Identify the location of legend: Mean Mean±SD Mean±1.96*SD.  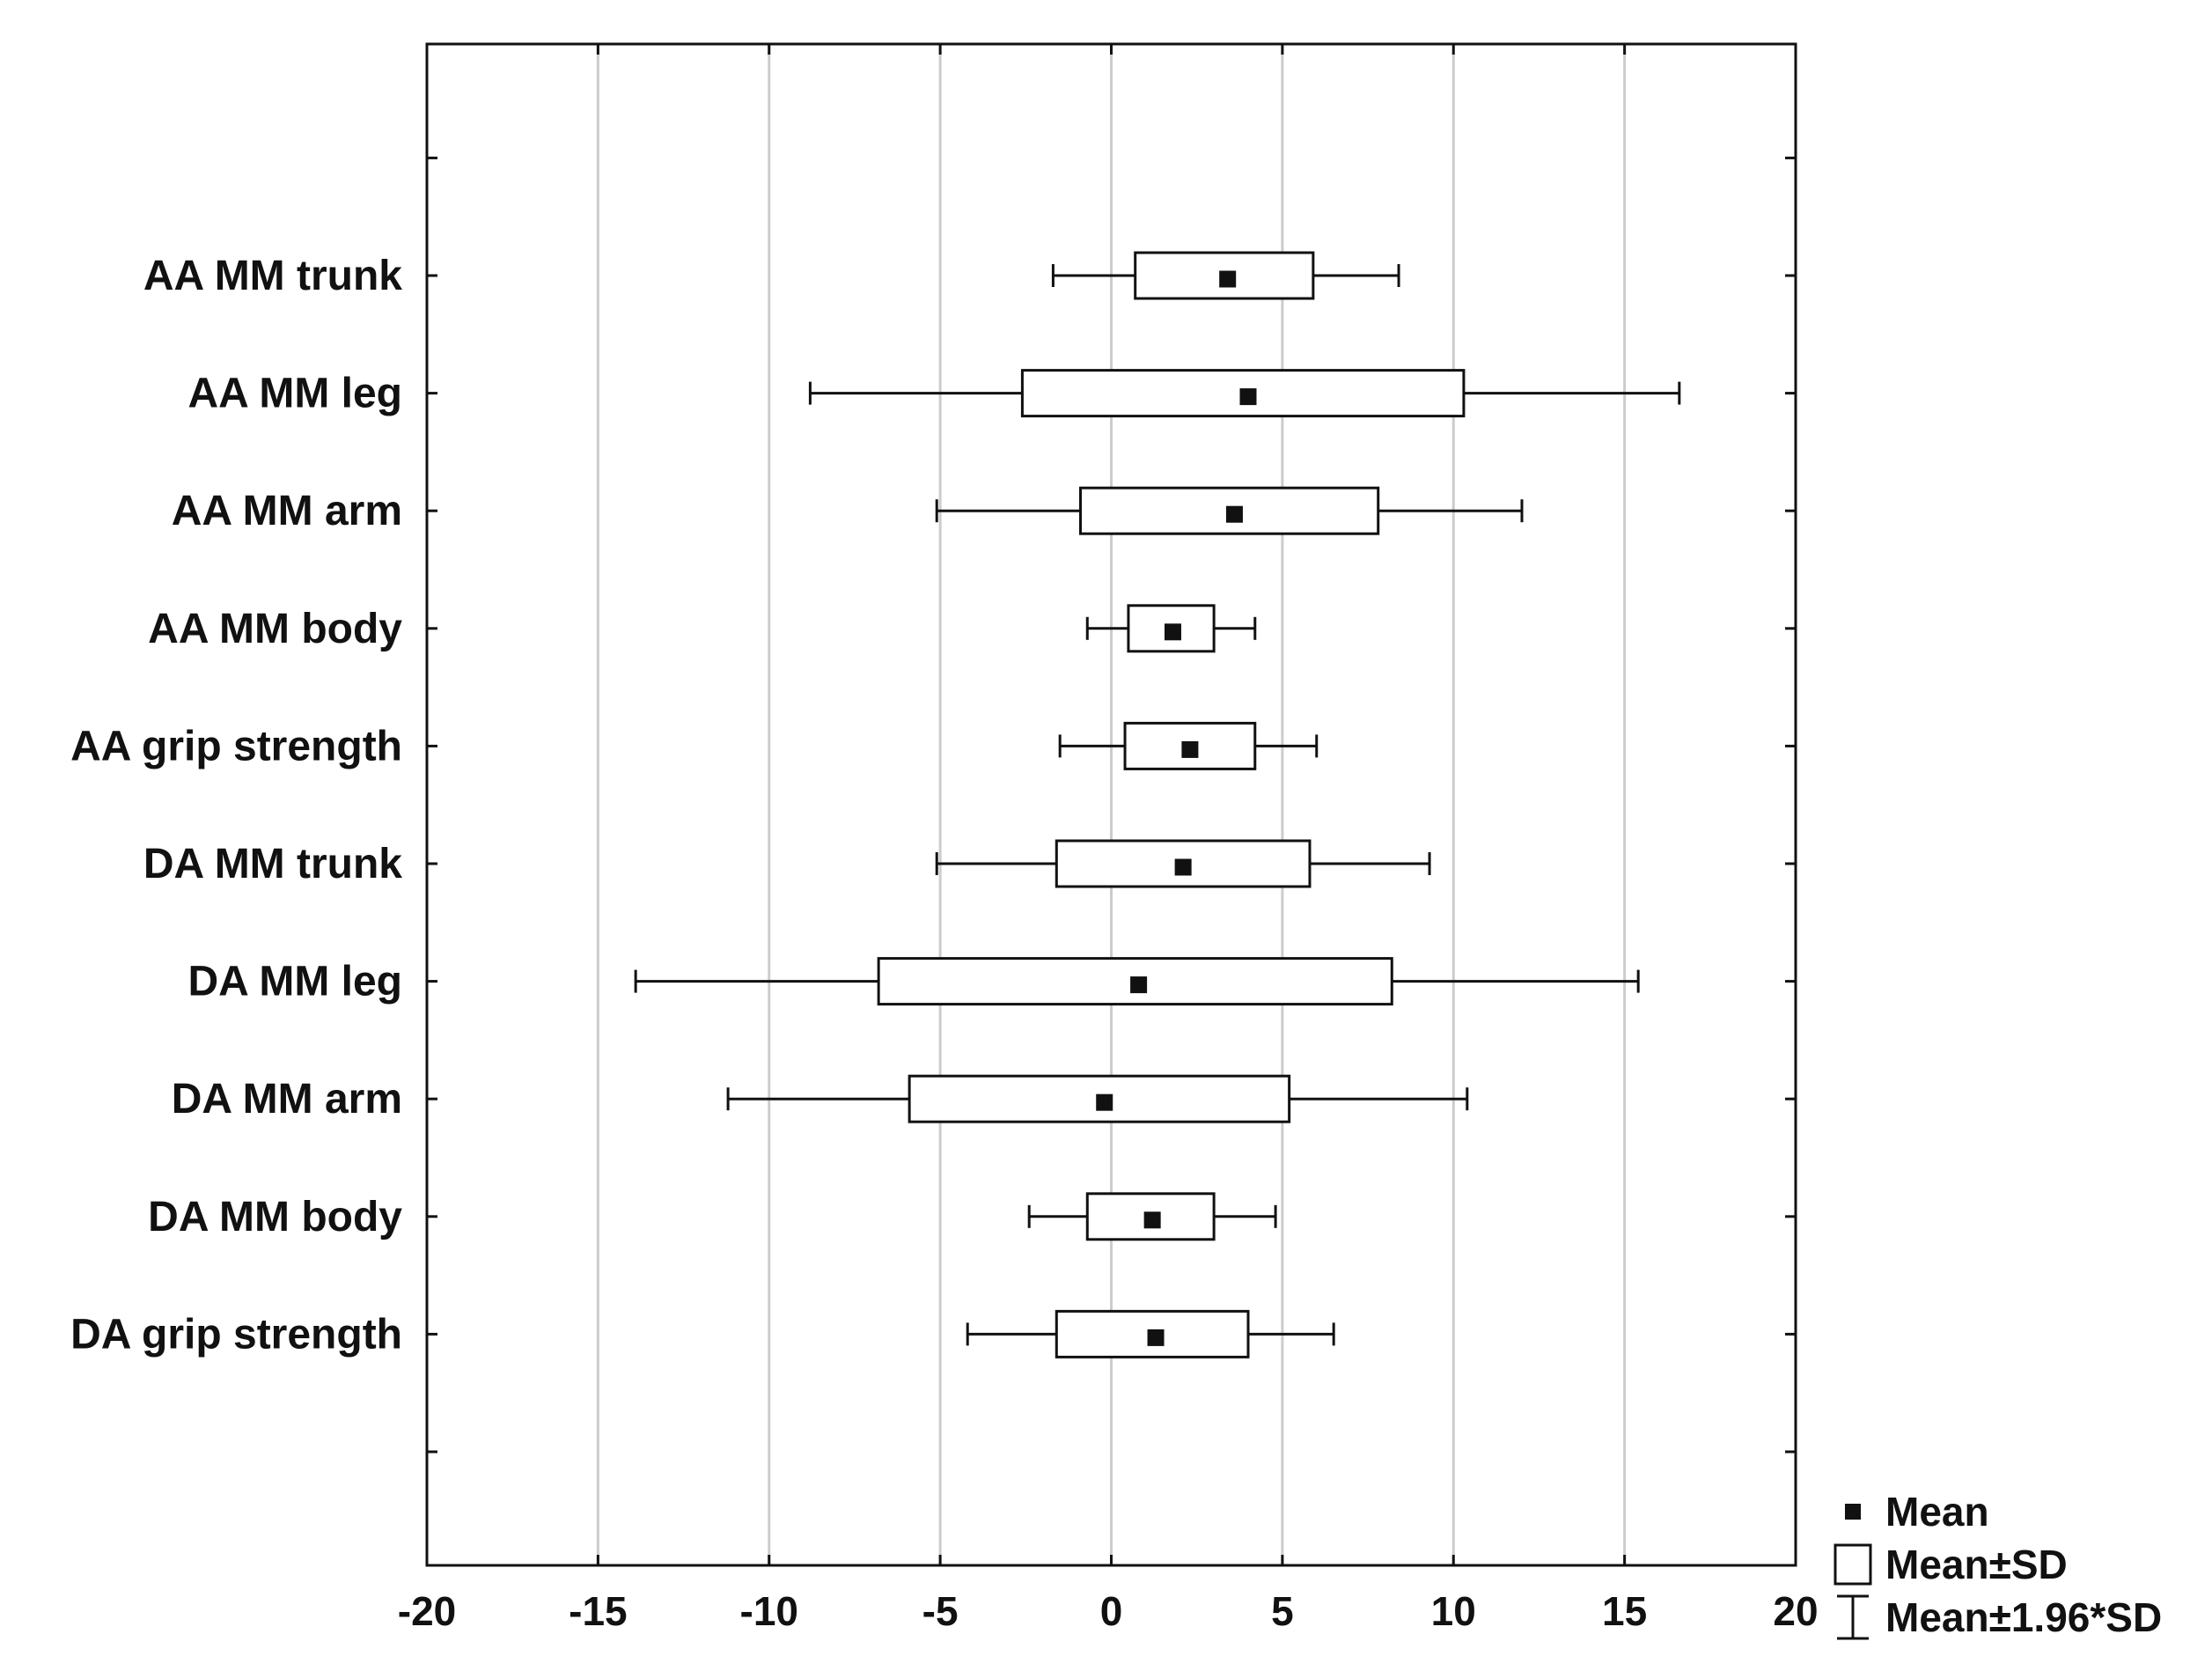
(1998, 1565).